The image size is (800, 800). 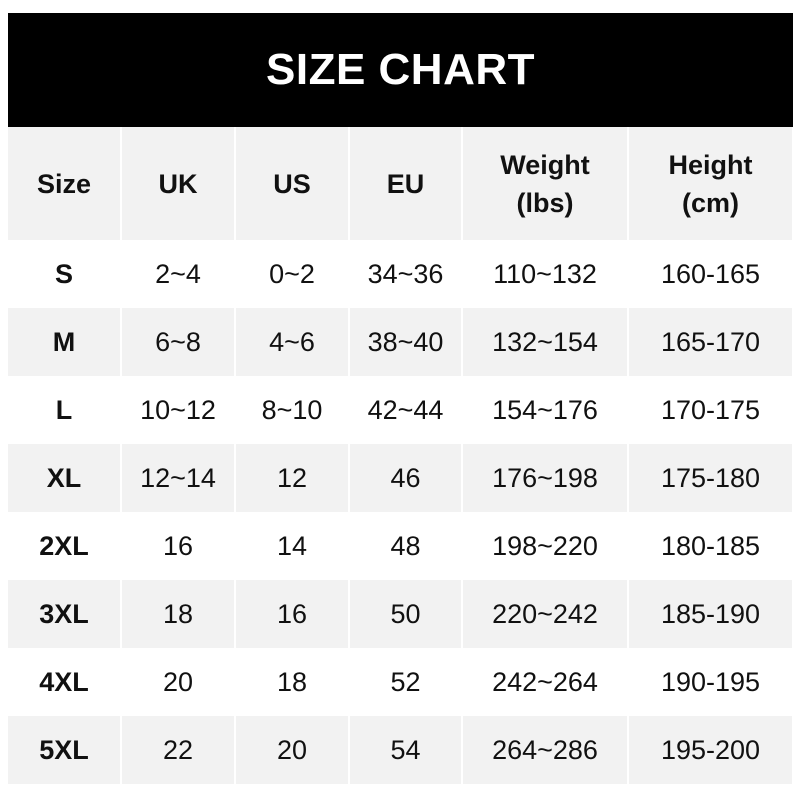 What do you see at coordinates (545, 614) in the screenshot?
I see `cell-weight: 220~242` at bounding box center [545, 614].